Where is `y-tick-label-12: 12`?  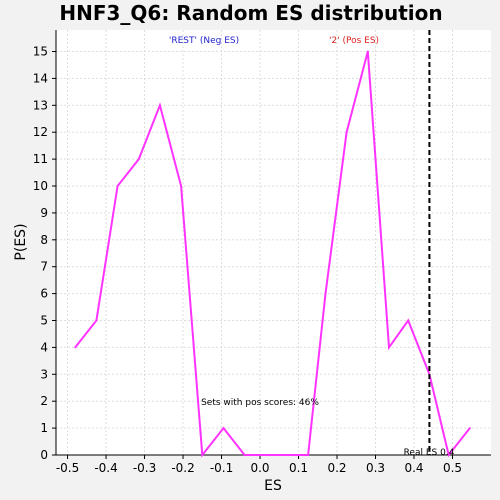 y-tick-label-12: 12 is located at coordinates (40, 132).